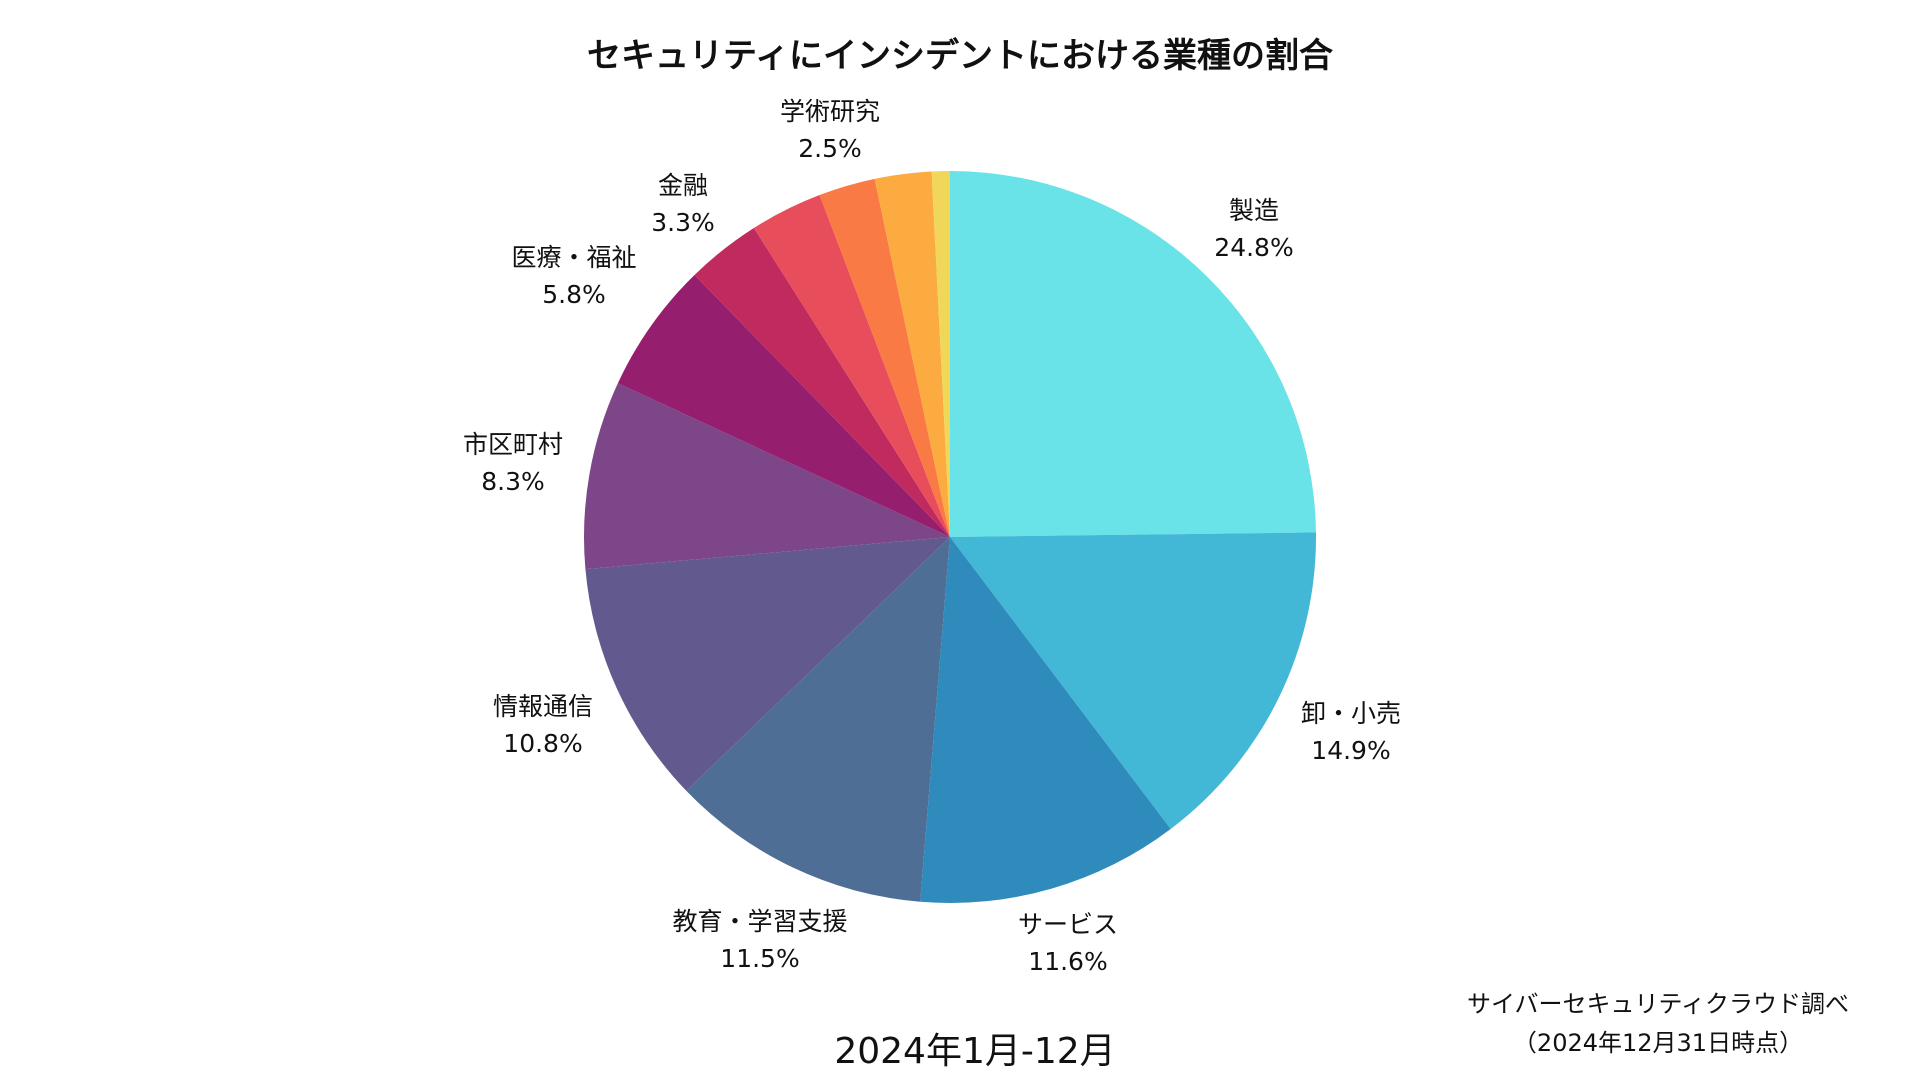 The width and height of the screenshot is (1920, 1080). Describe the element at coordinates (960, 56) in the screenshot. I see `chart-title: セキュリティにインシデントにおける業種の割合` at that location.